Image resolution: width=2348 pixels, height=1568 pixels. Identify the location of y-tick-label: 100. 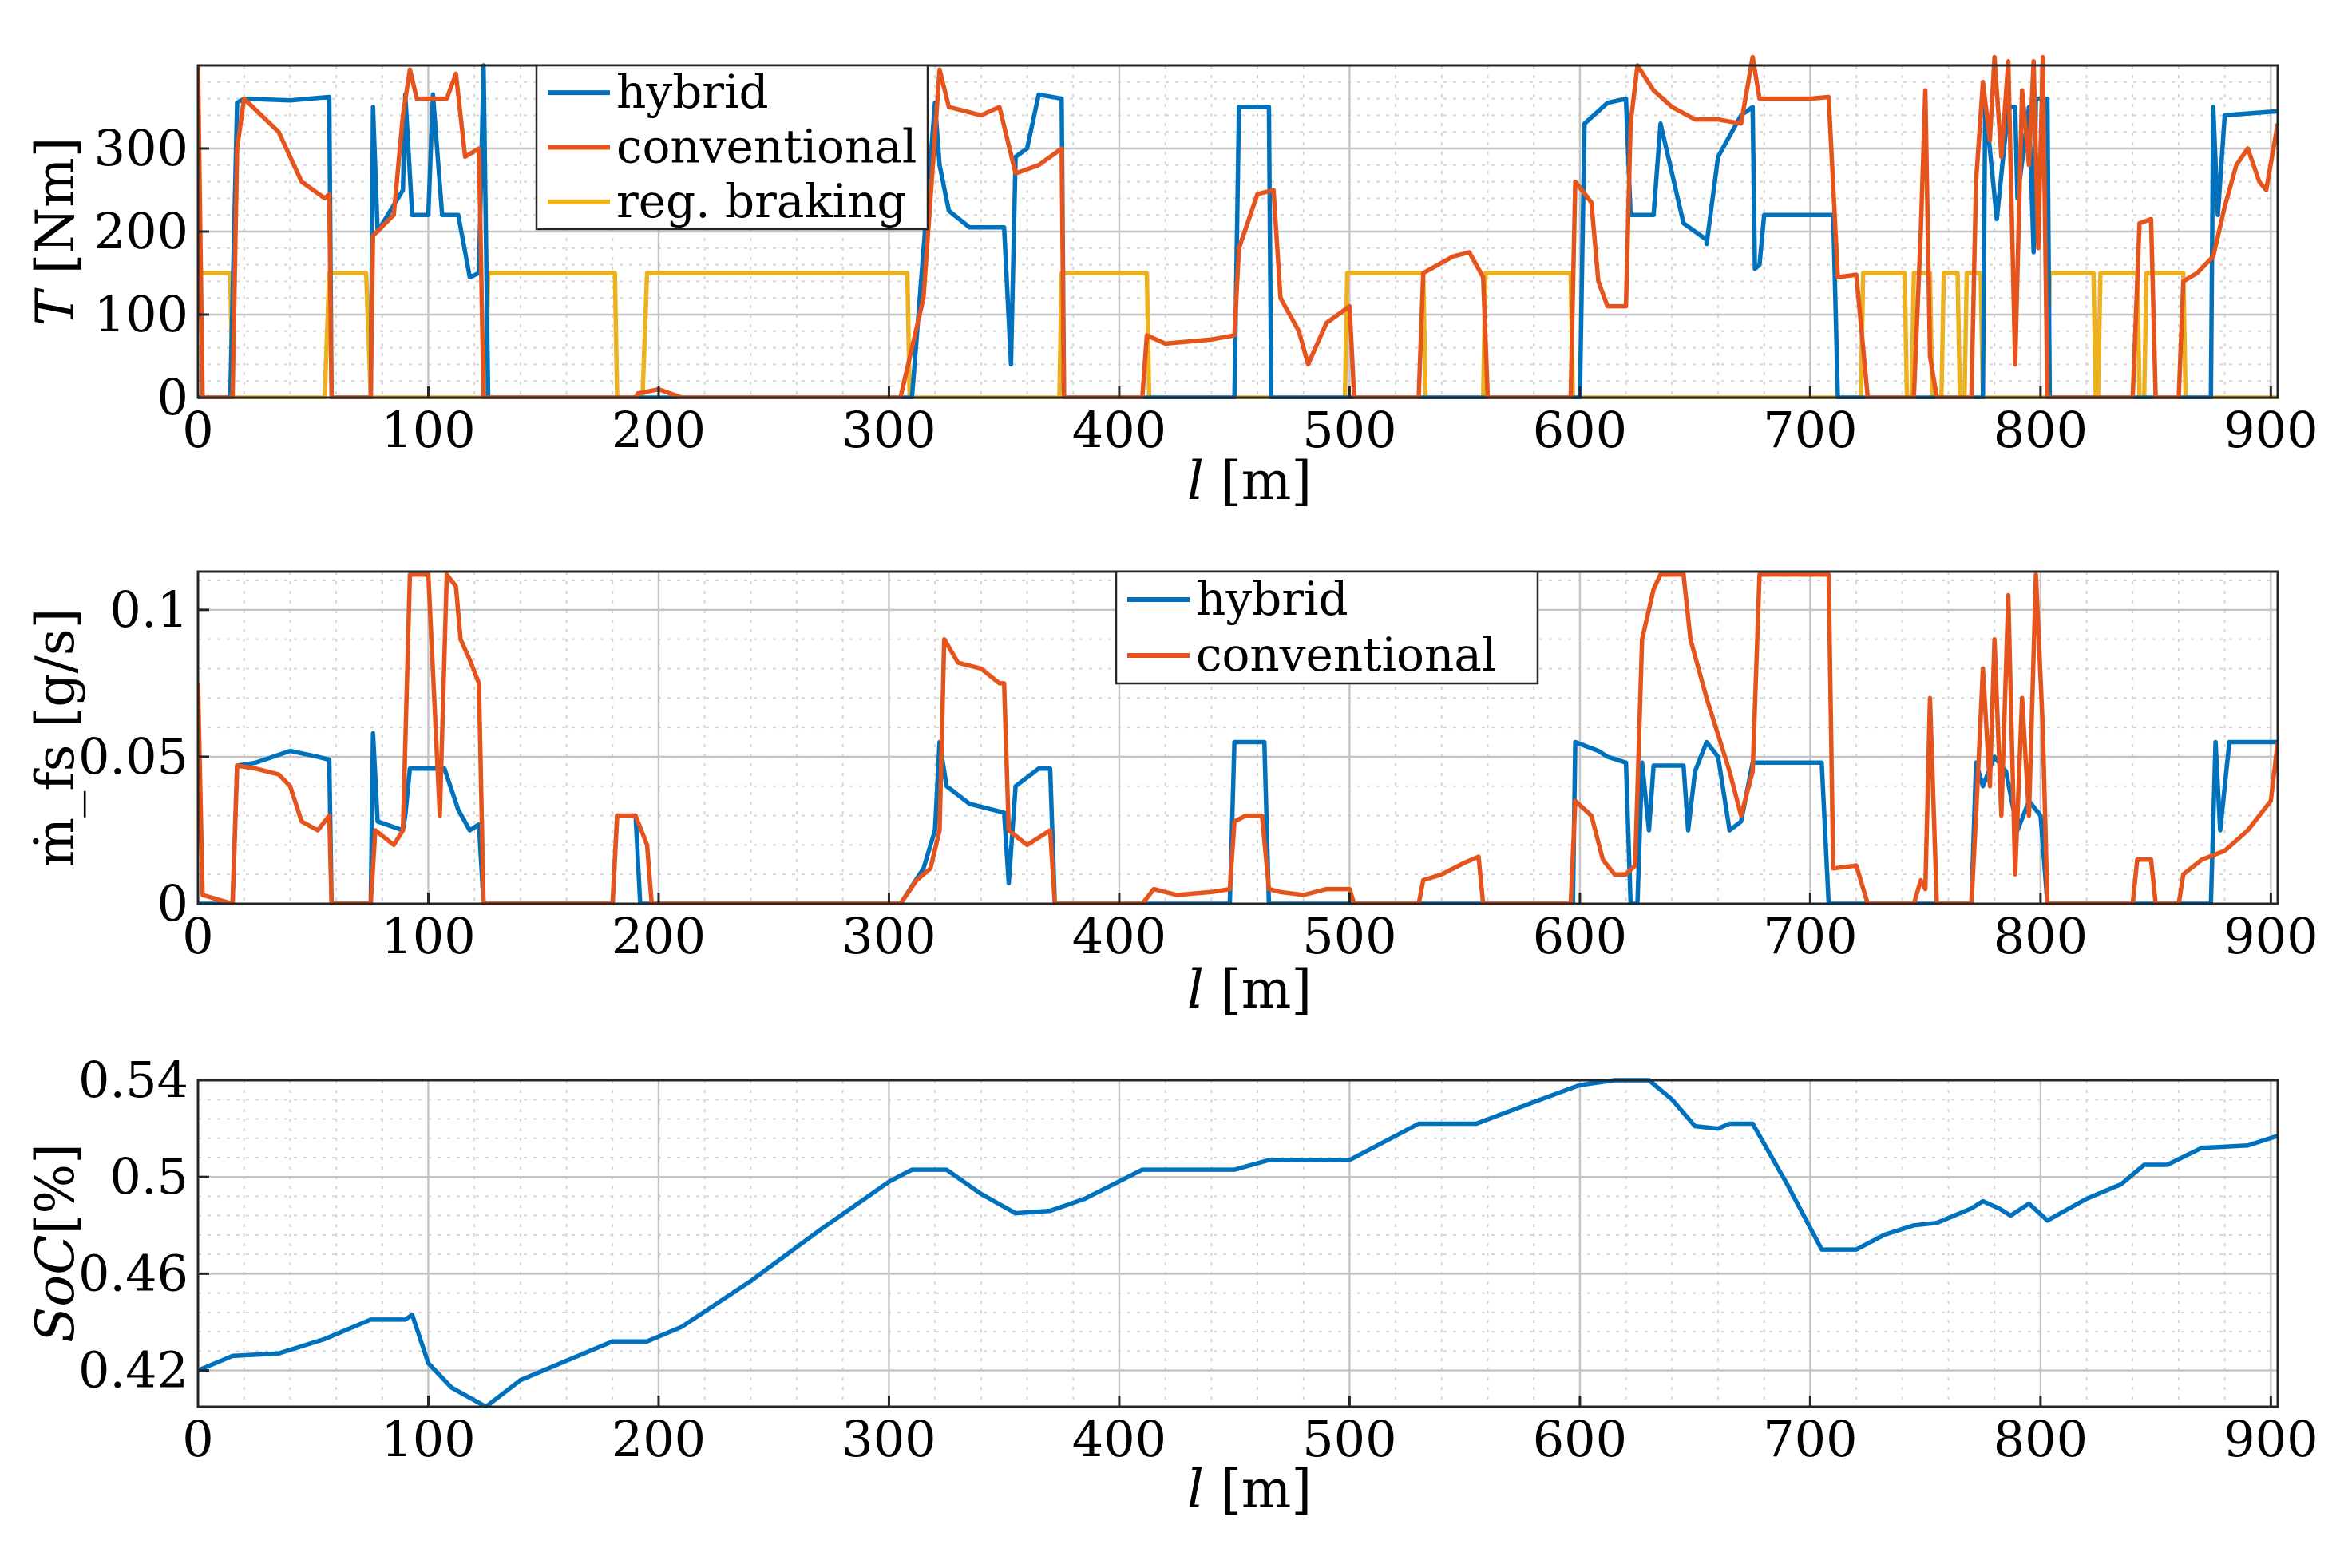
(141, 314).